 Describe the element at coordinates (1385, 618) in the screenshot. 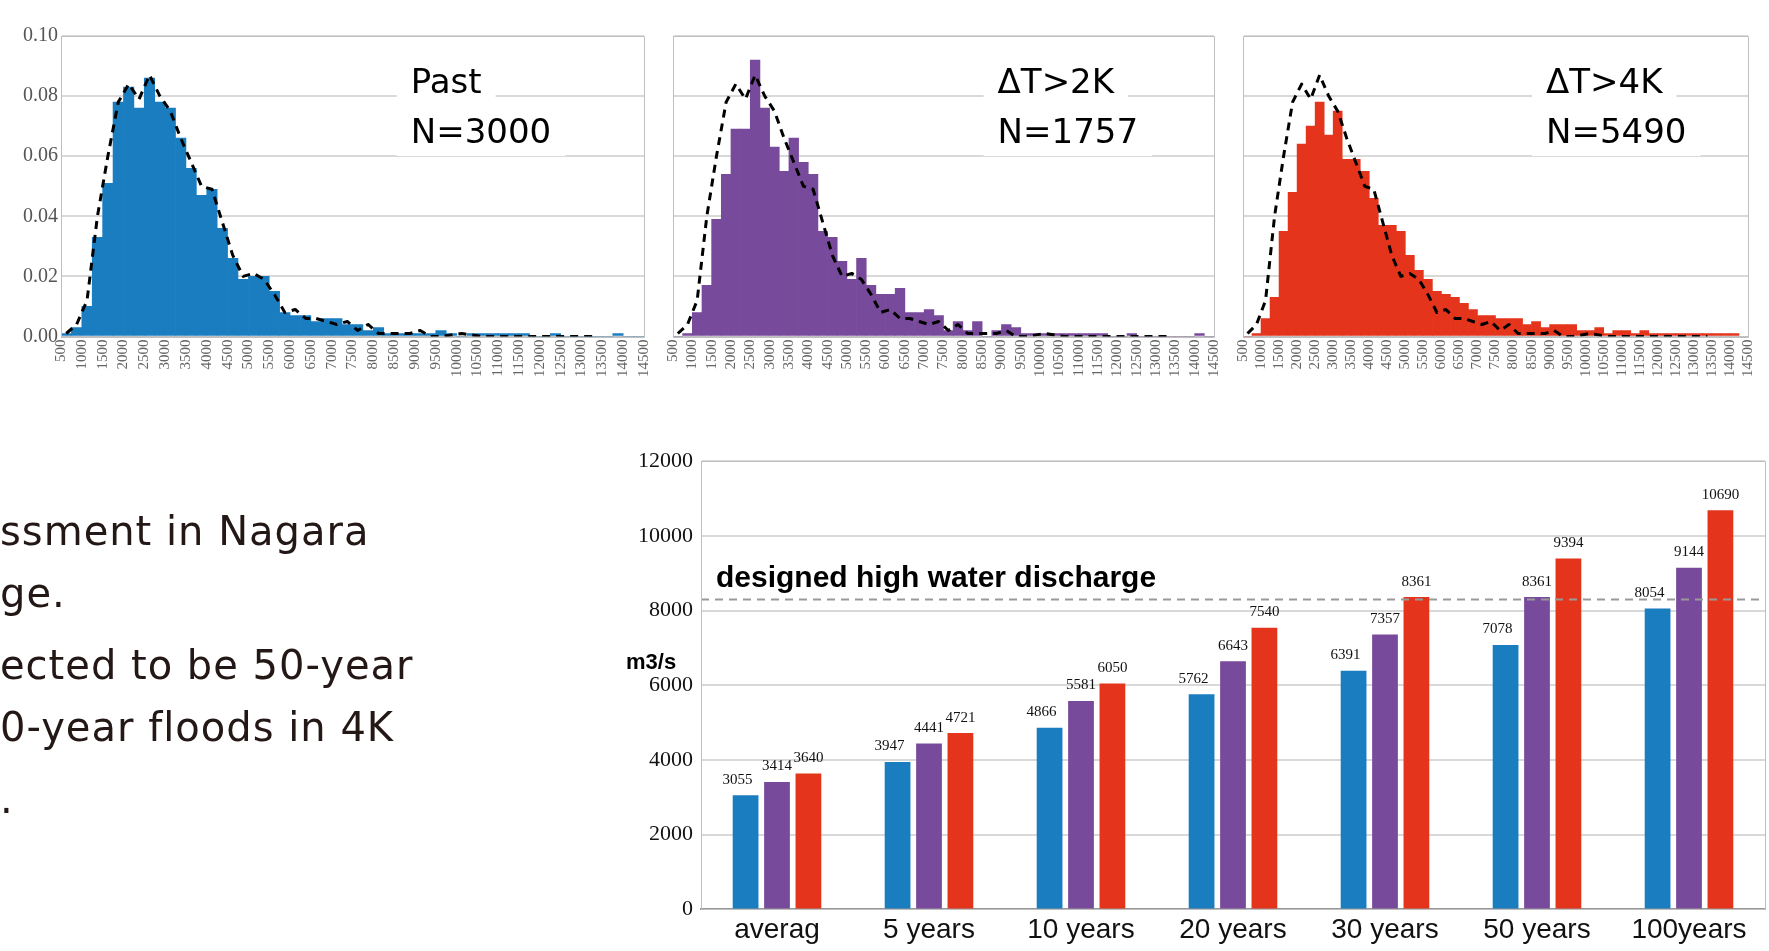

I see `data-label: 7357` at that location.